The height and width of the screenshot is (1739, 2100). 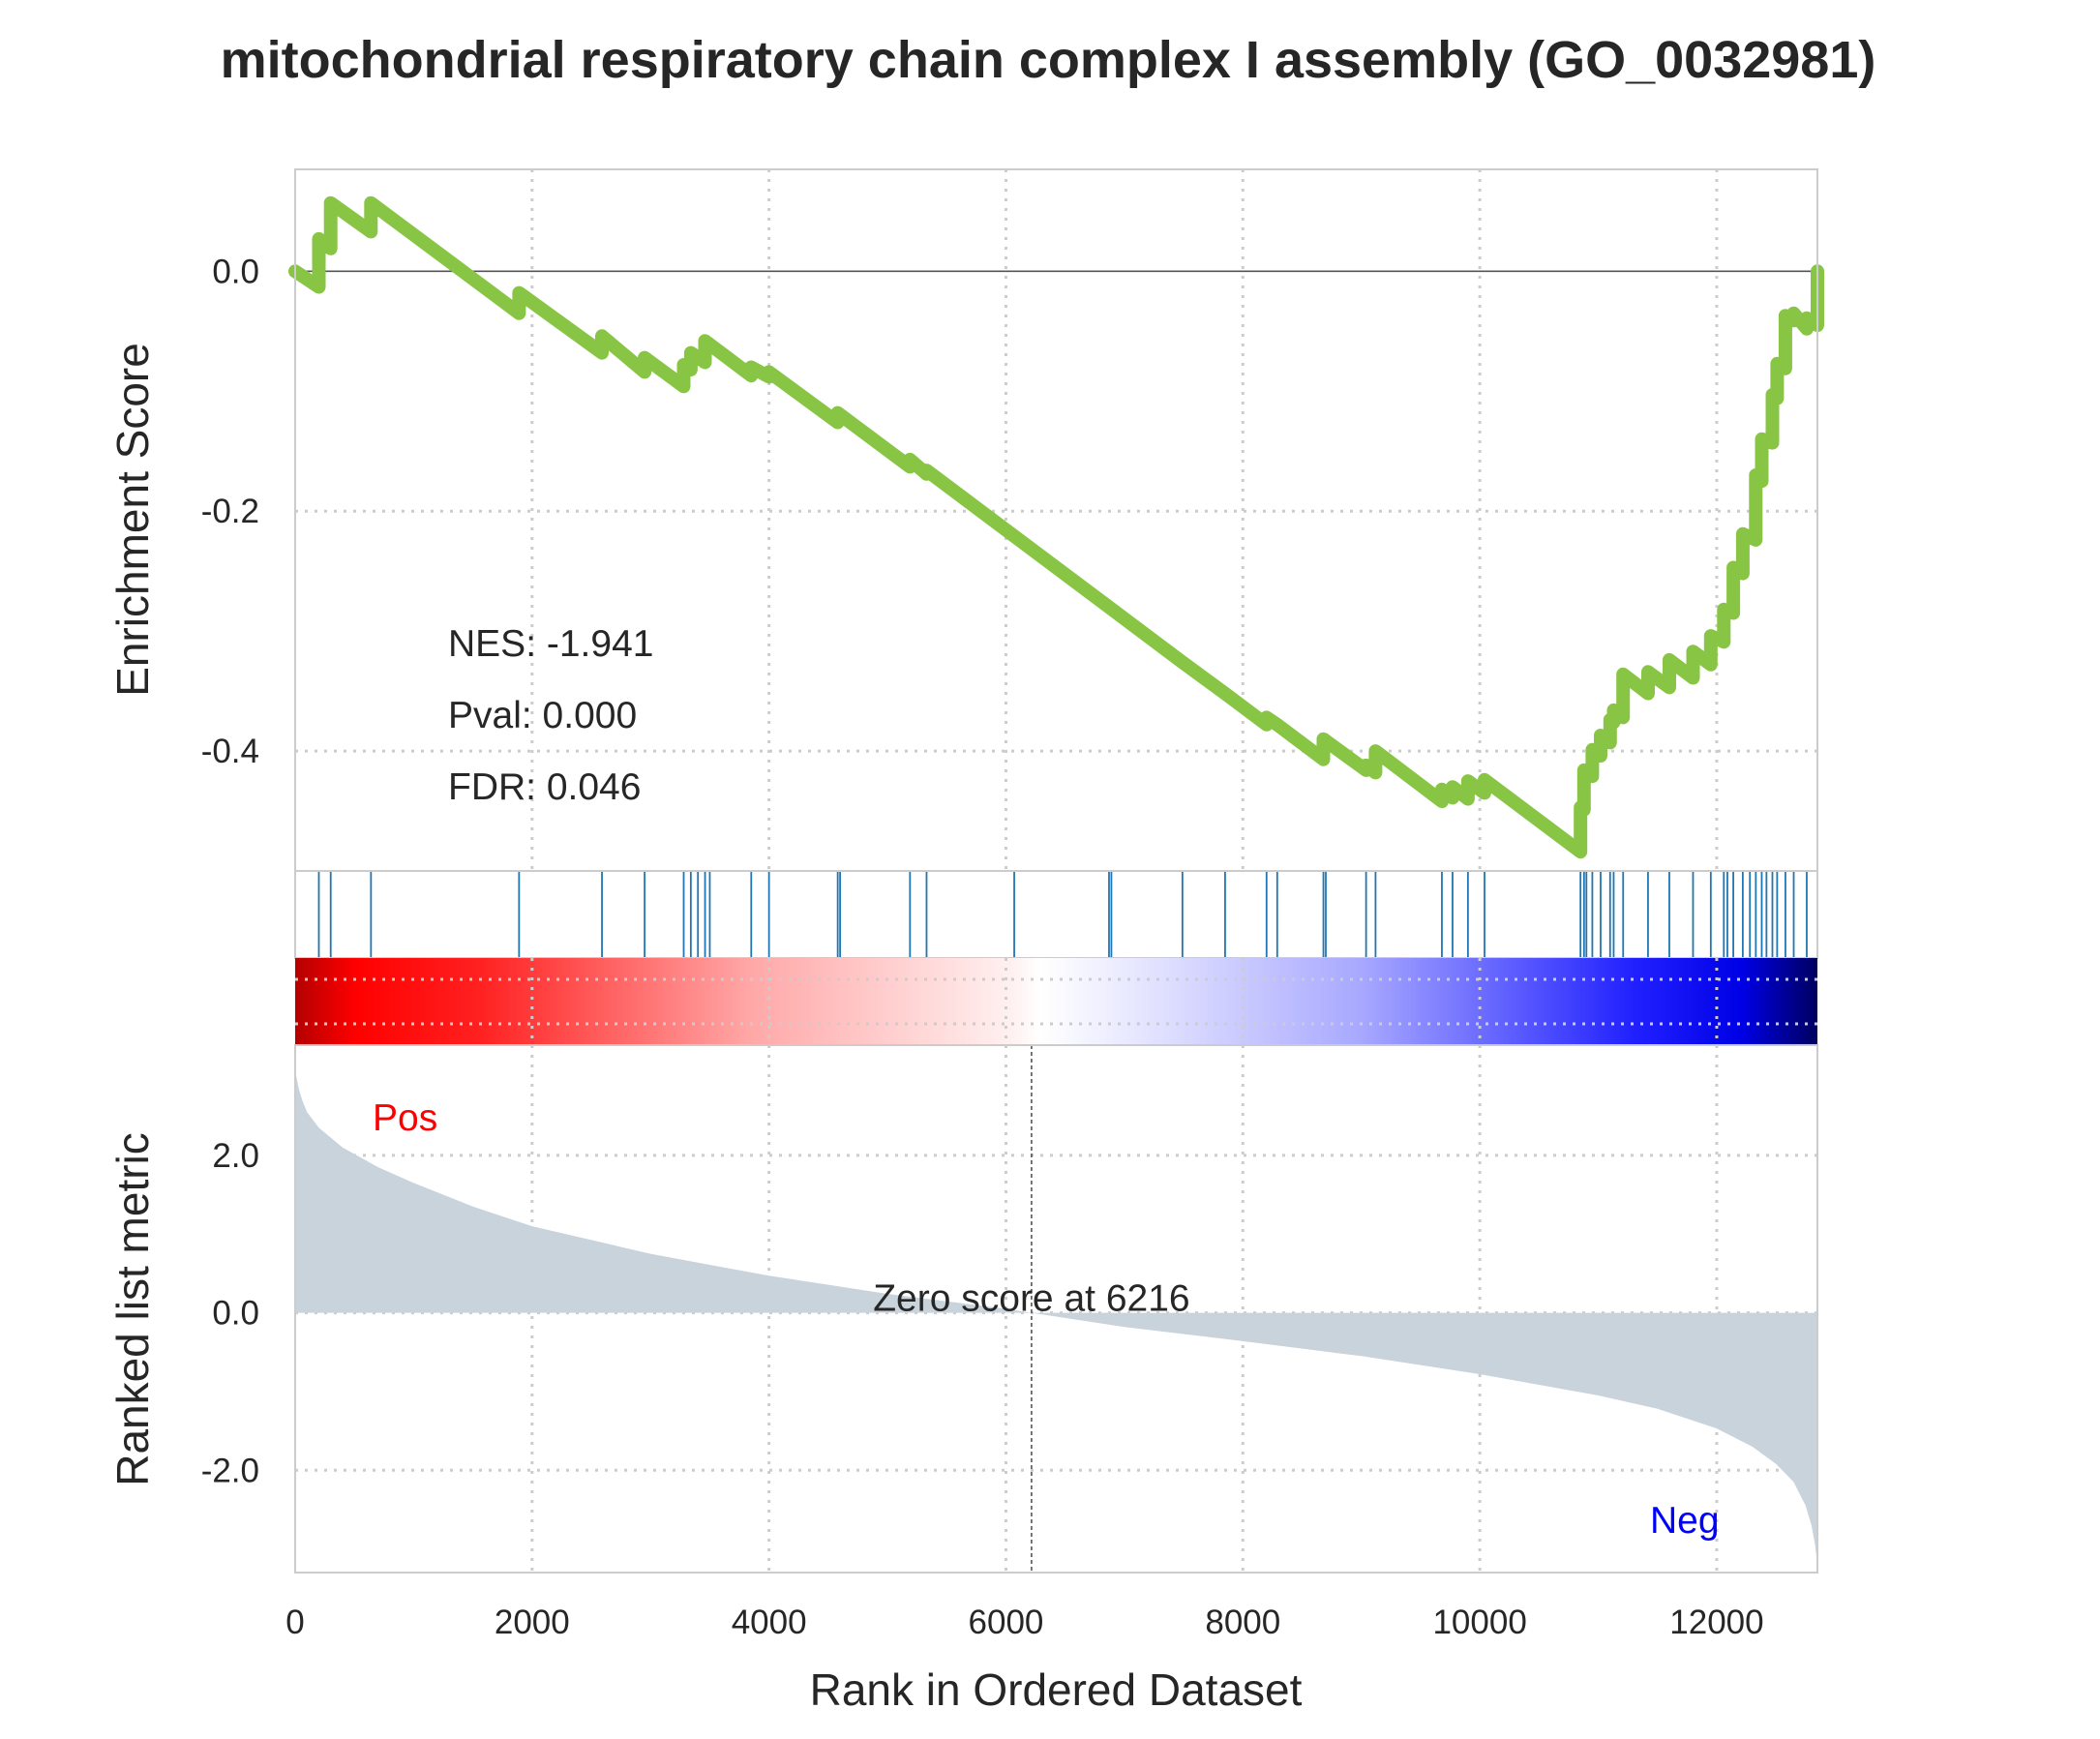 What do you see at coordinates (236, 271) in the screenshot?
I see `es-ytick-label: 0.0` at bounding box center [236, 271].